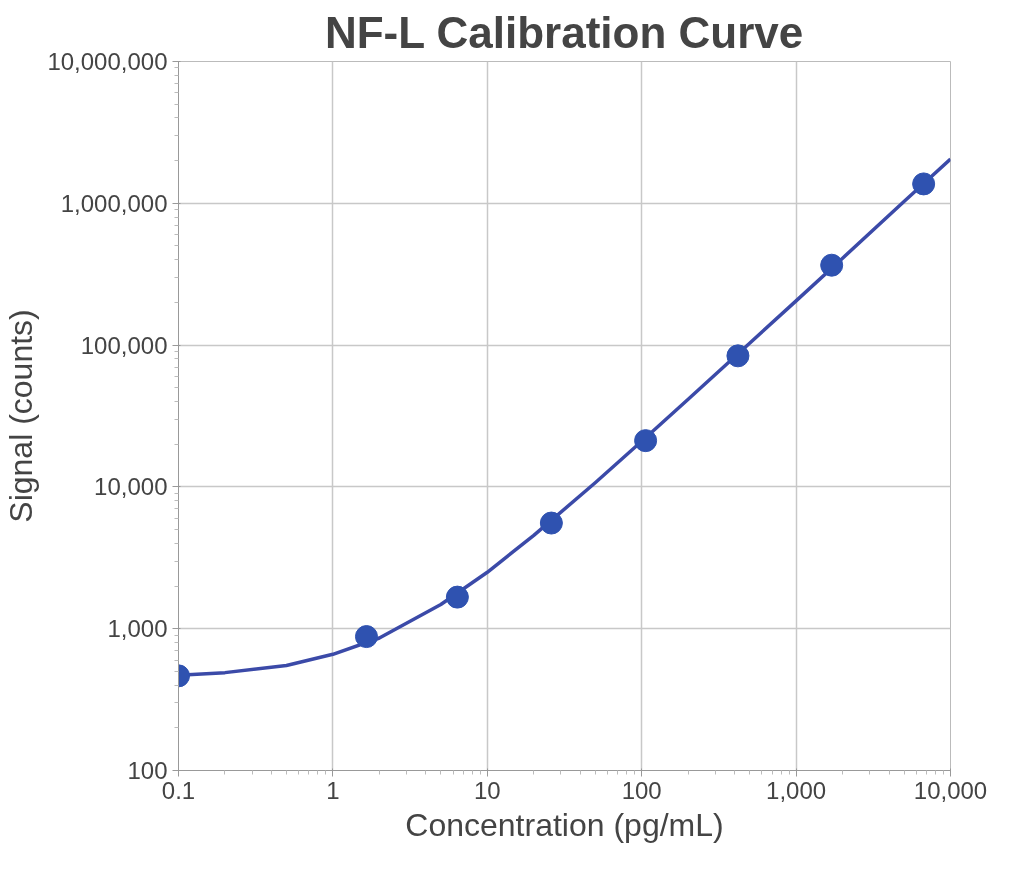 The height and width of the screenshot is (892, 1023). What do you see at coordinates (131, 487) in the screenshot?
I see `y-tick-label: 10,000` at bounding box center [131, 487].